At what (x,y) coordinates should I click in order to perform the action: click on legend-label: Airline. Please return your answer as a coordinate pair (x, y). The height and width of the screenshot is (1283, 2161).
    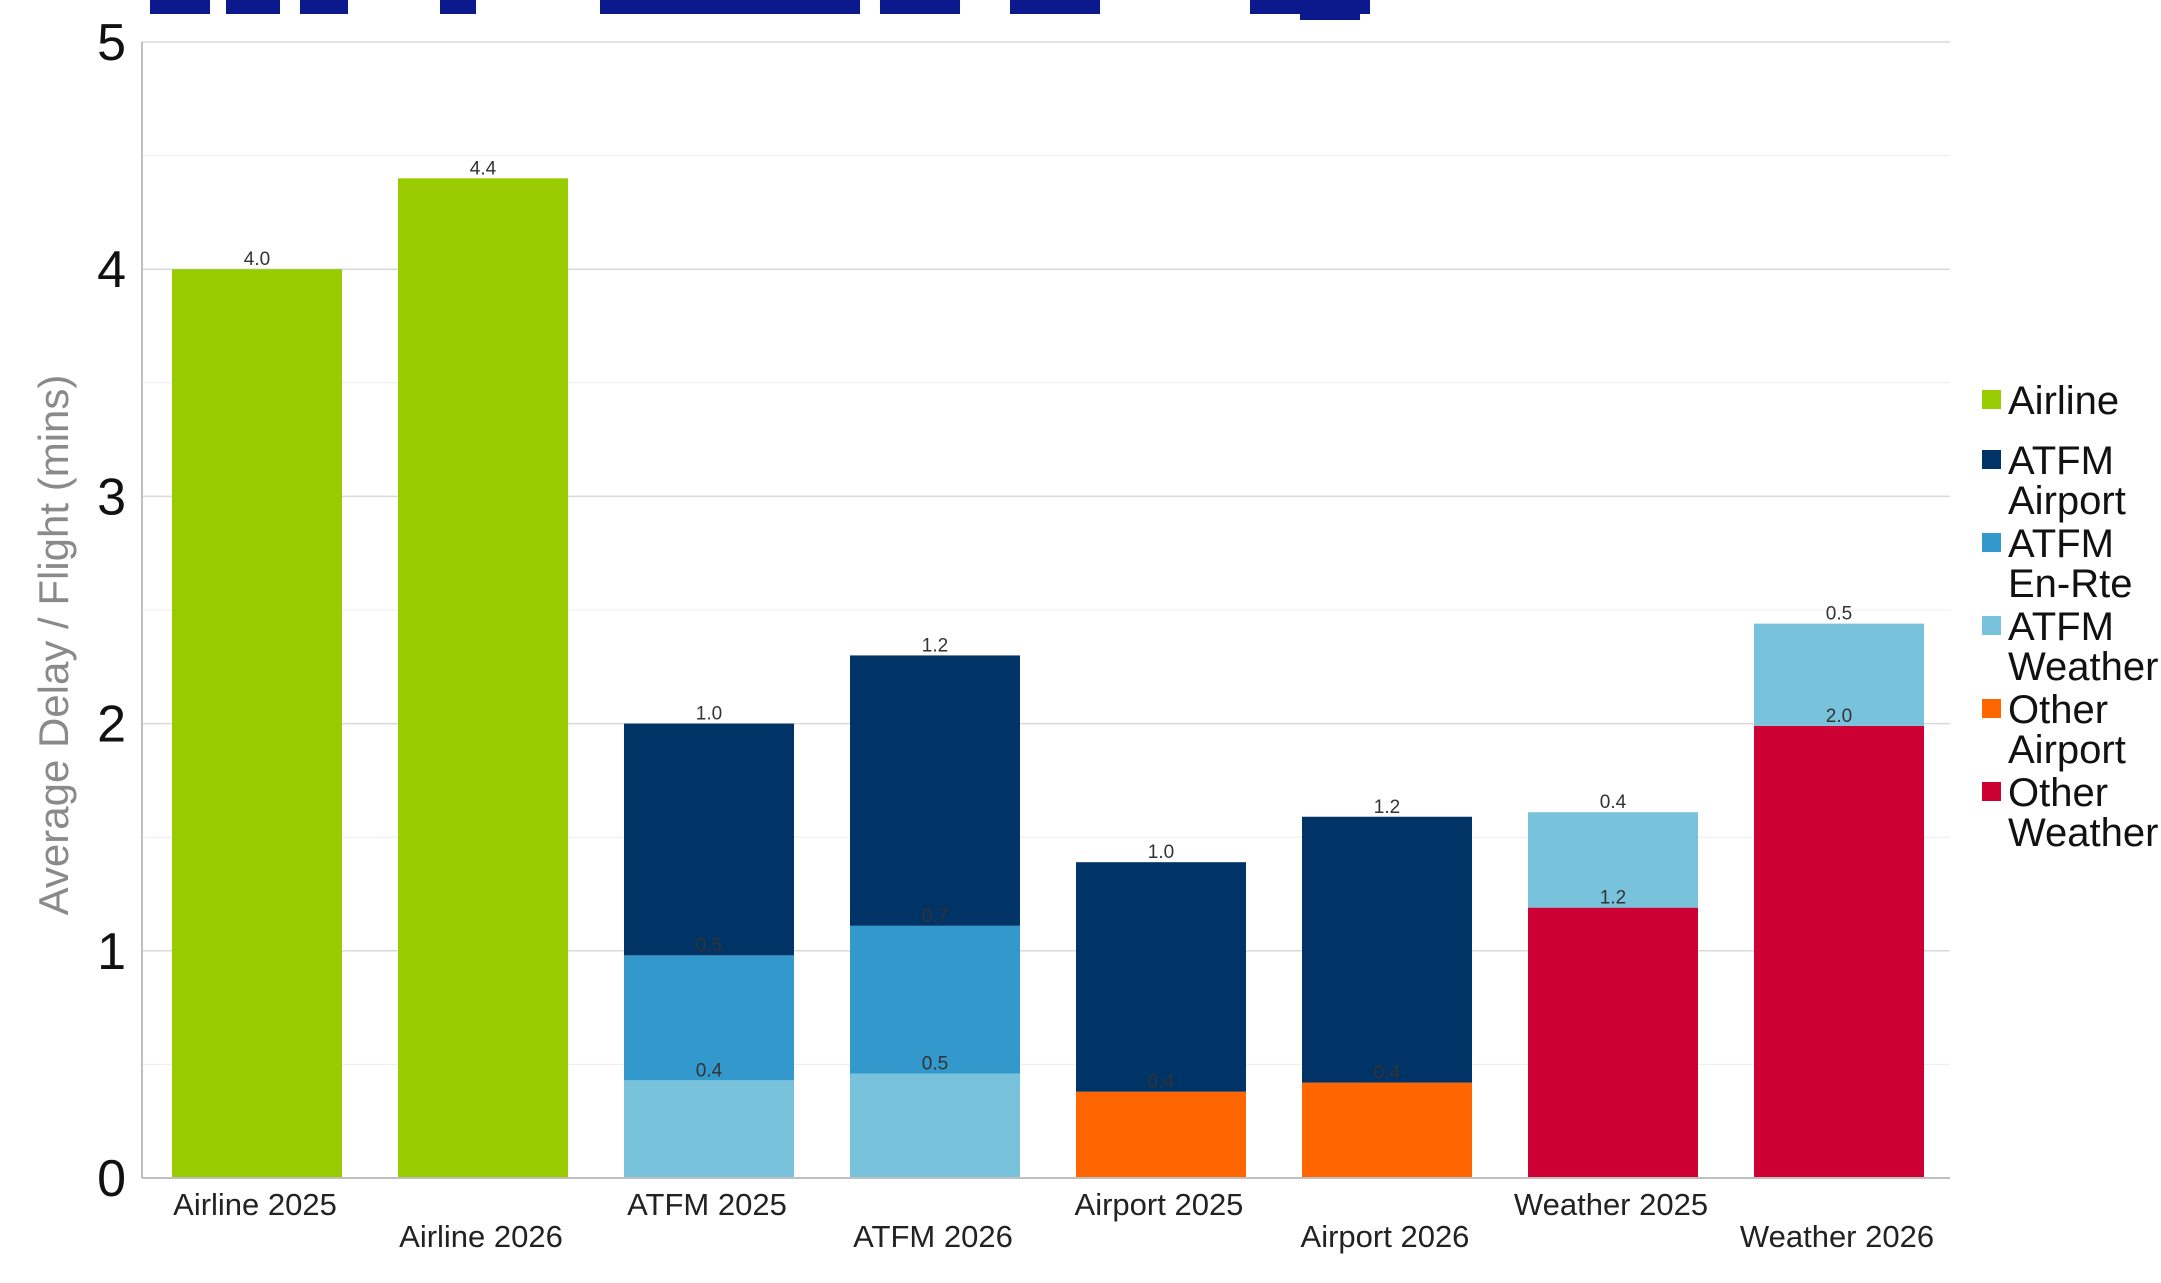
    Looking at the image, I should click on (2063, 401).